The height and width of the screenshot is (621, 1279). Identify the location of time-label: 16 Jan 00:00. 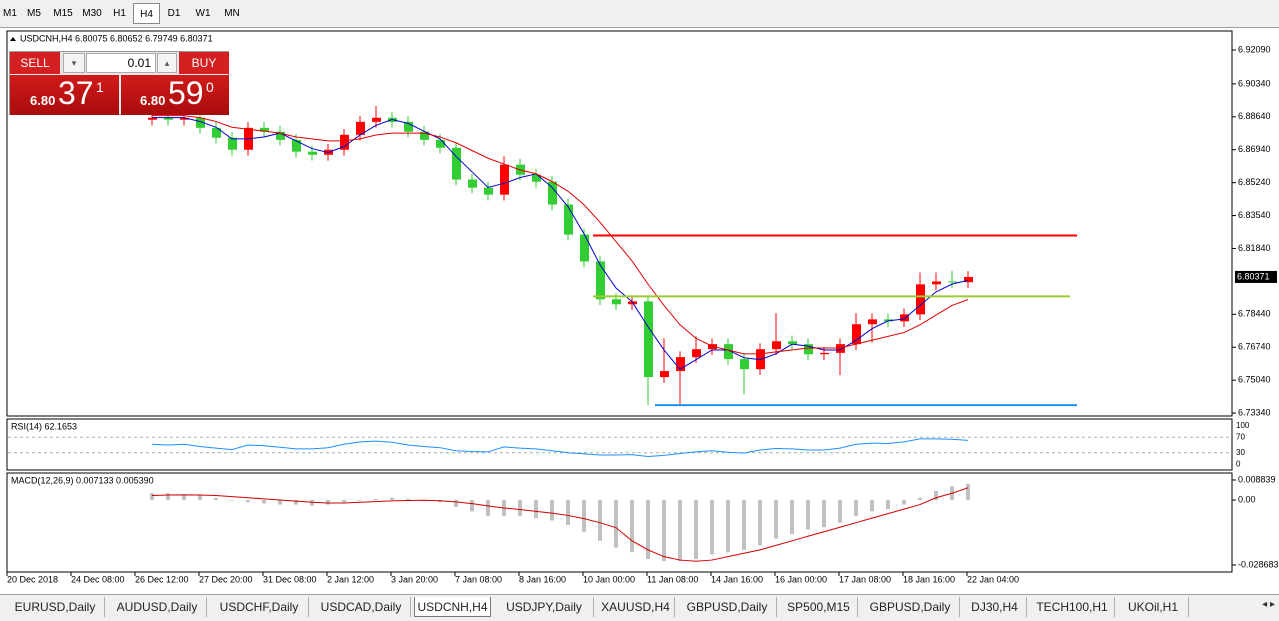
(801, 579).